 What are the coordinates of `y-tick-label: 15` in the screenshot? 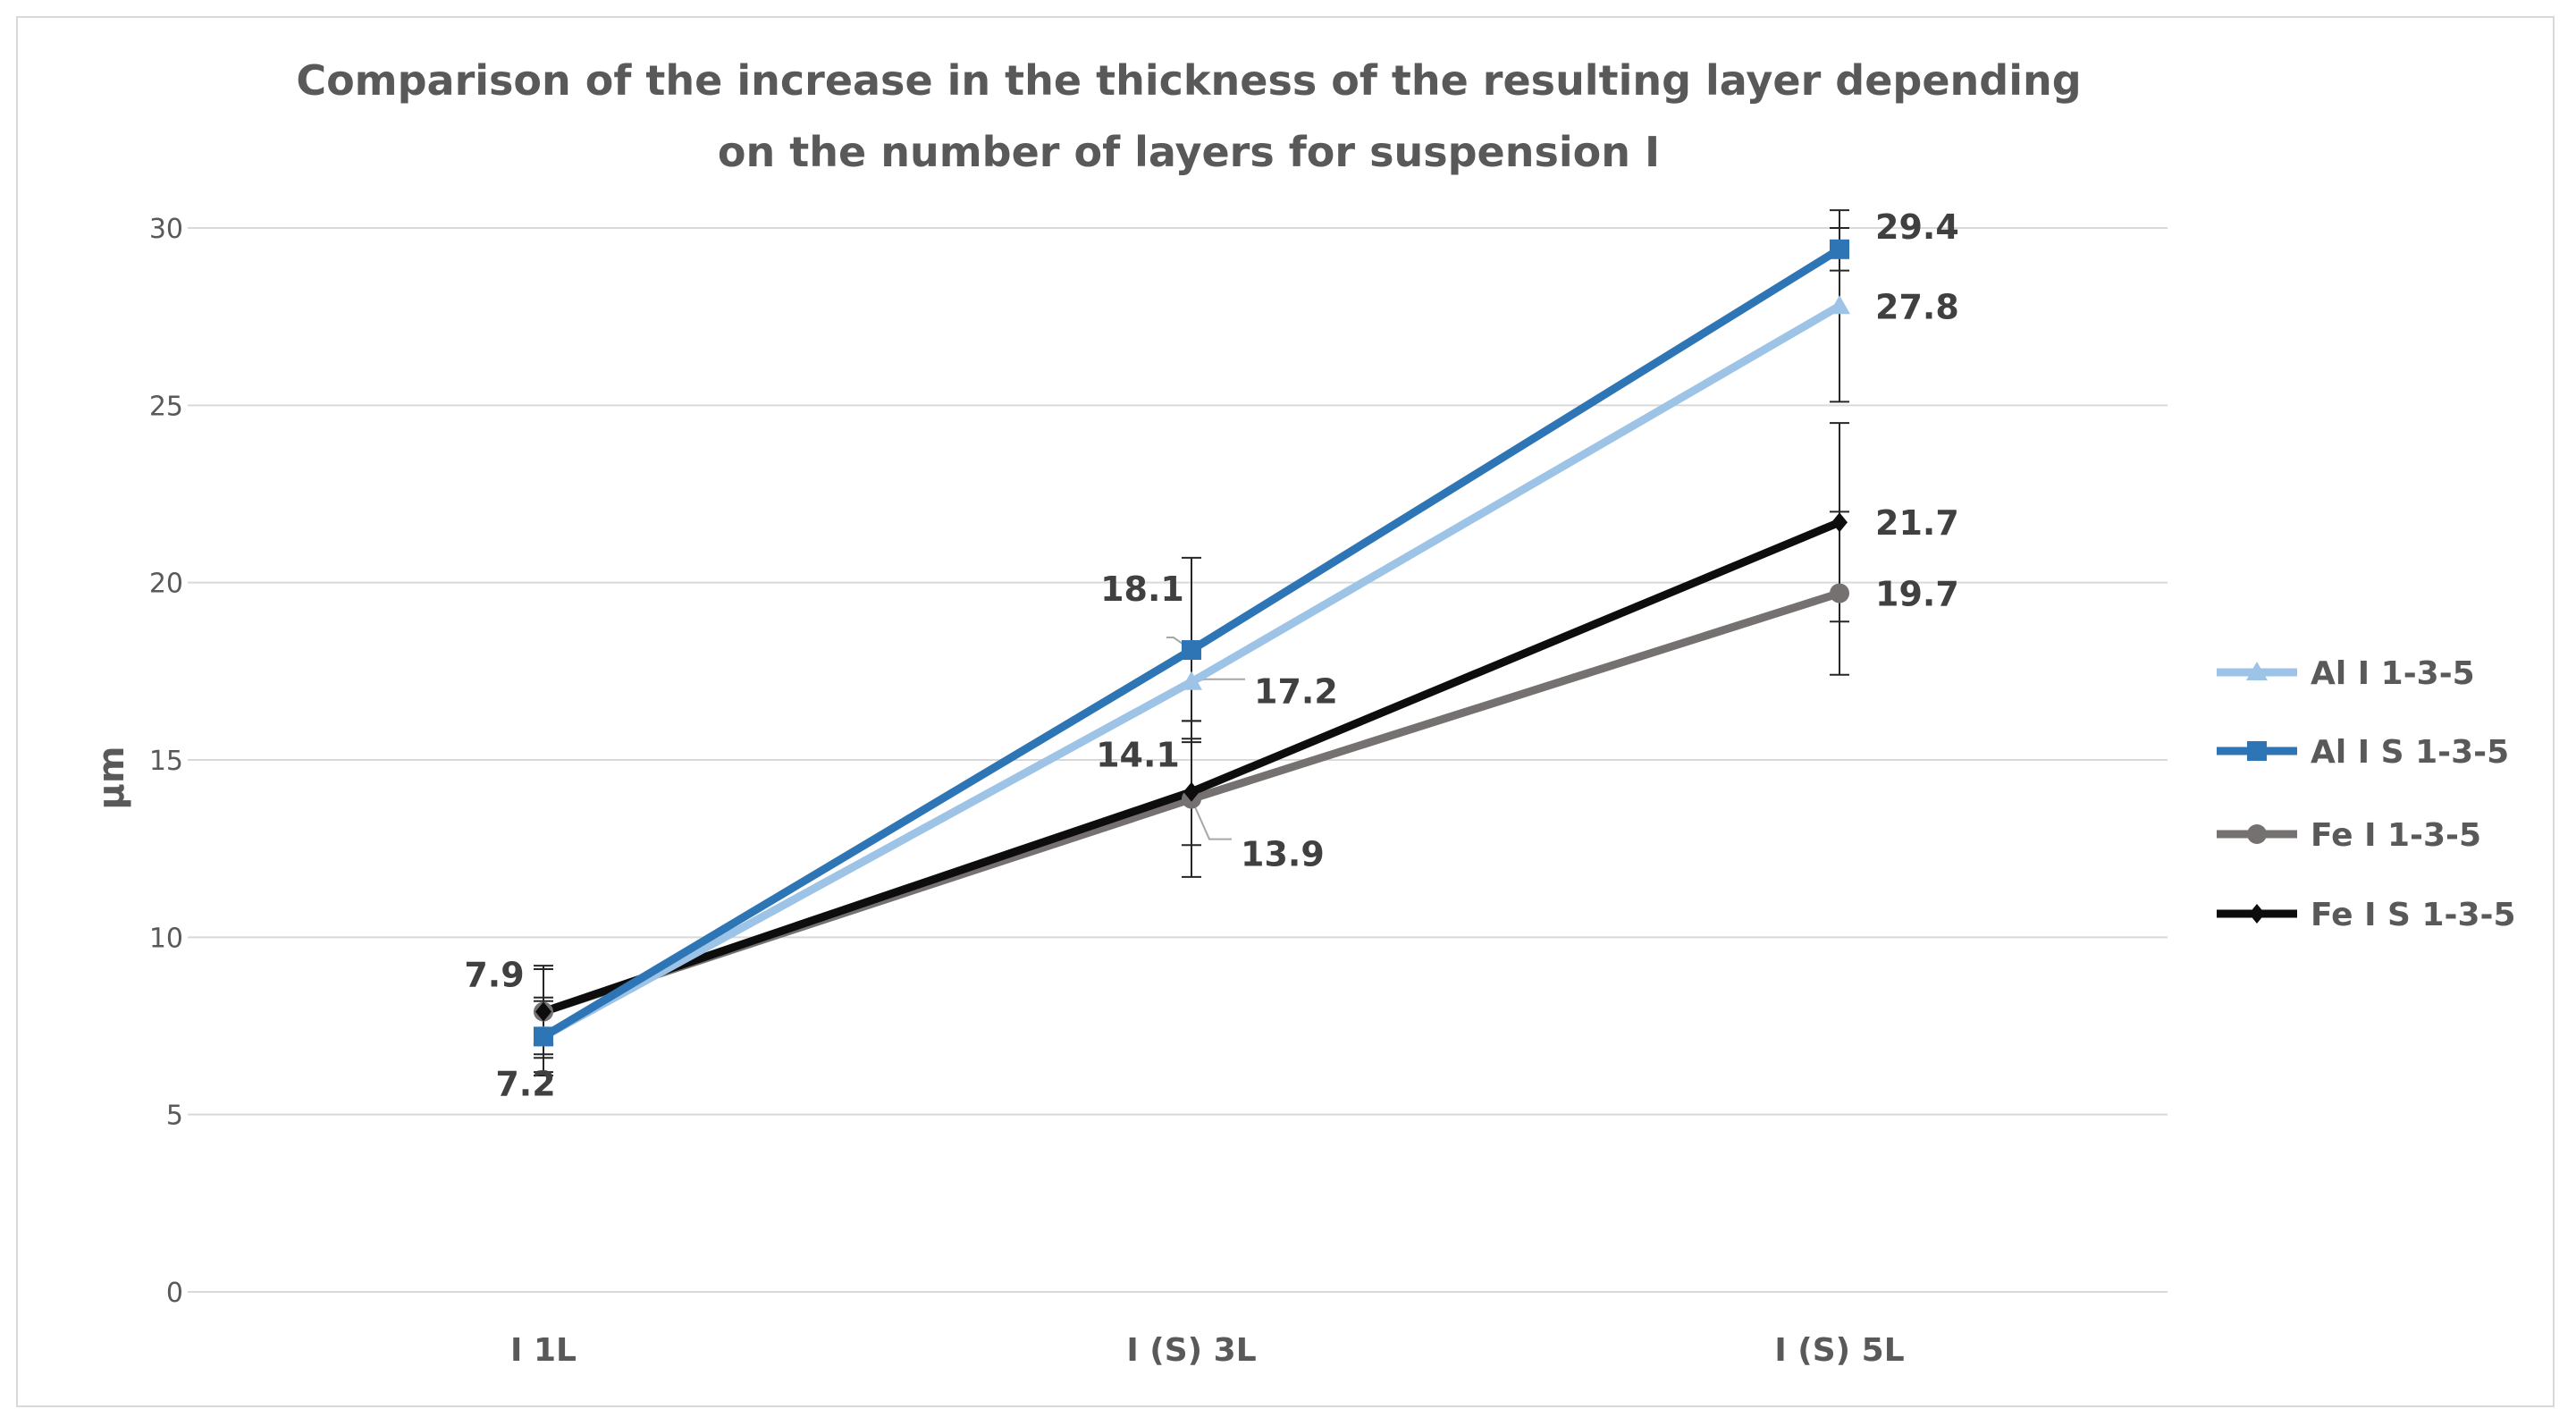 It's located at (166, 761).